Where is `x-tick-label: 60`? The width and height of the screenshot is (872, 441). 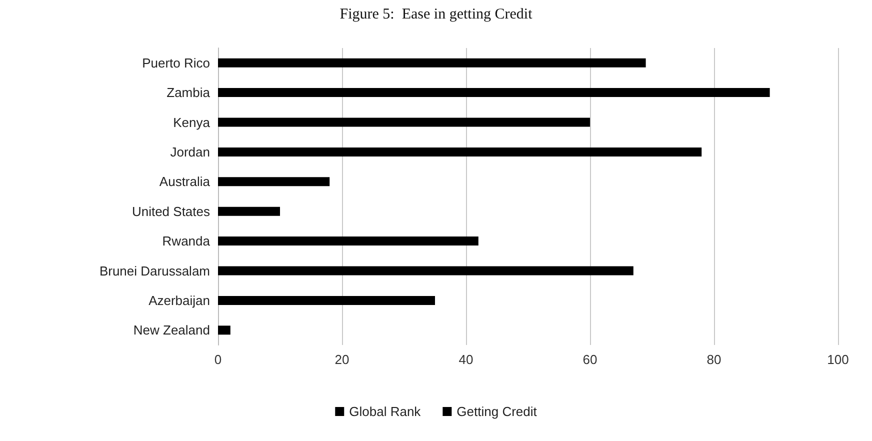 x-tick-label: 60 is located at coordinates (590, 359).